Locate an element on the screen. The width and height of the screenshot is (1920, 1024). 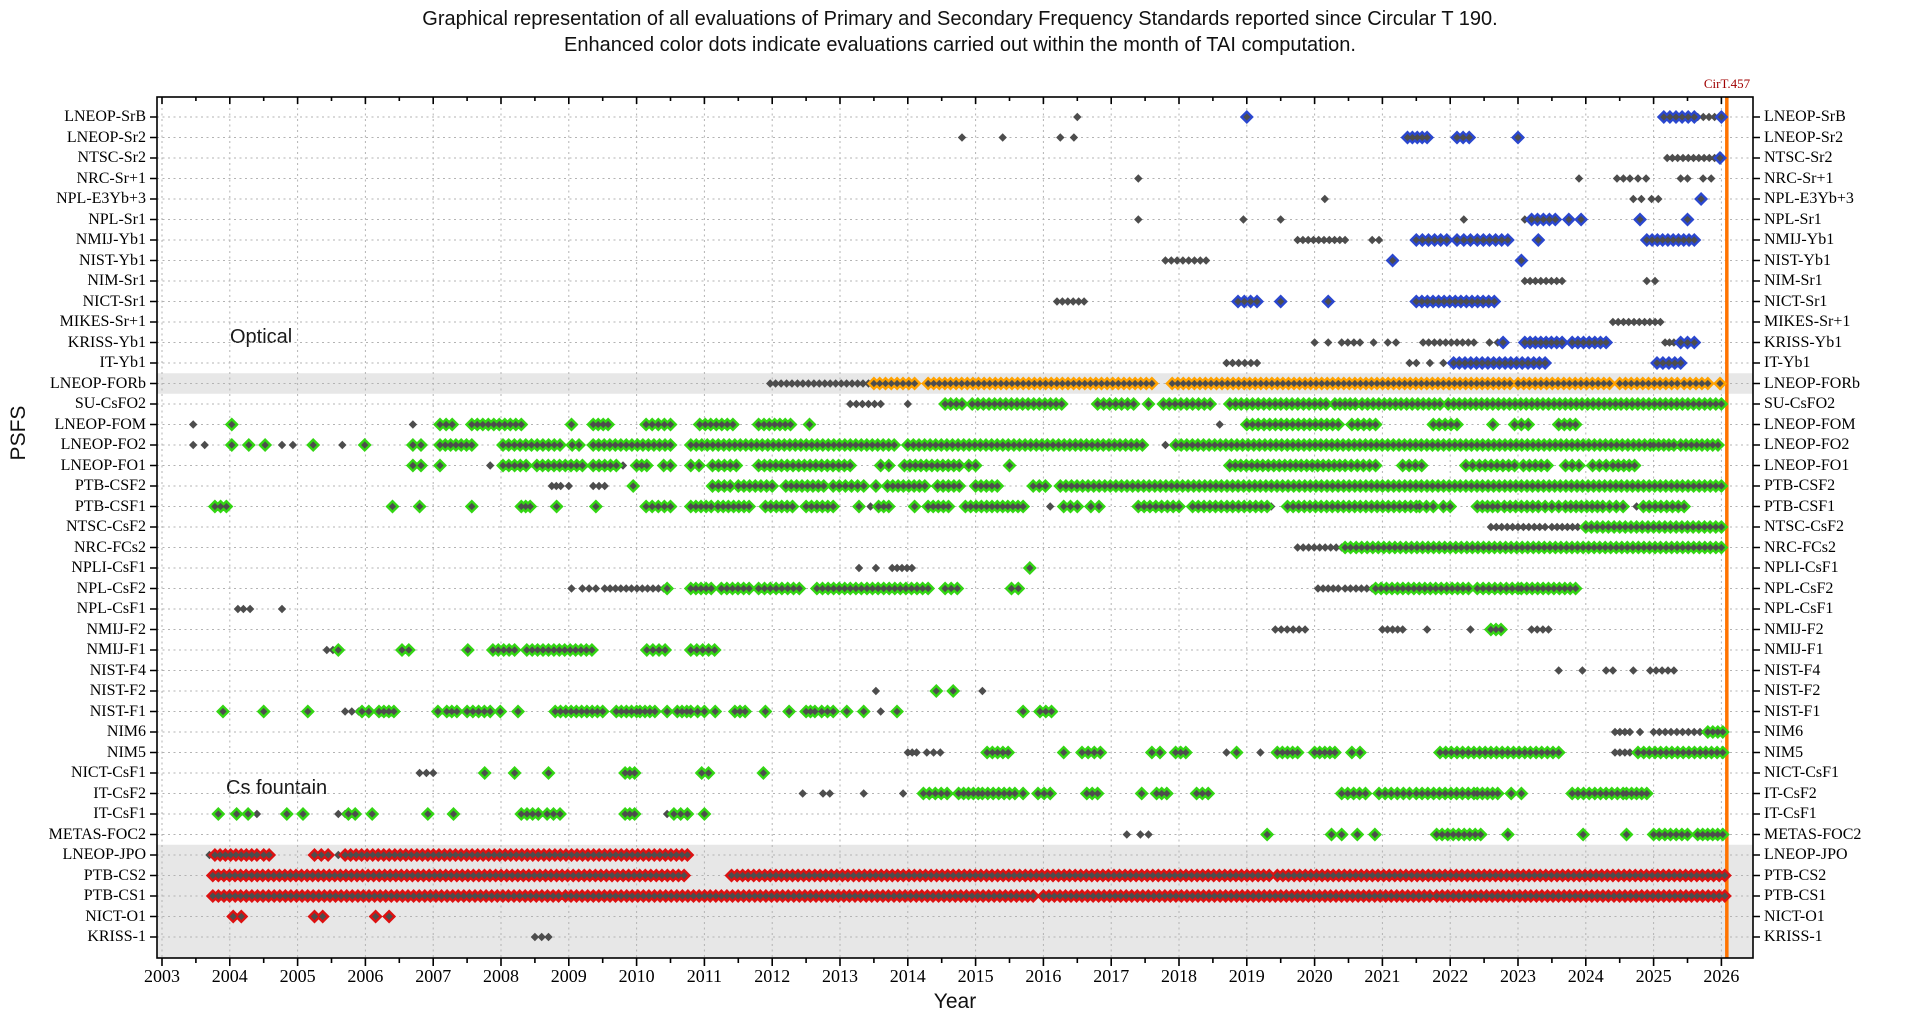
row-label-left: NIST-Yb1 is located at coordinates (112, 260).